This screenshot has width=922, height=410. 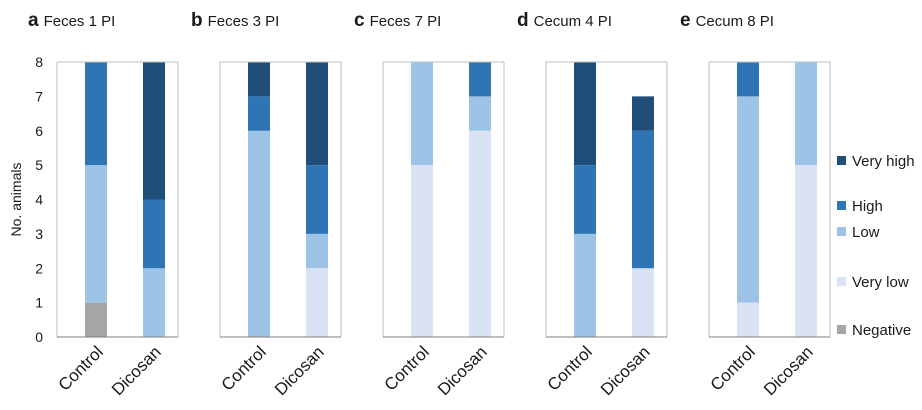 What do you see at coordinates (33, 20) in the screenshot?
I see `panel-letter: a` at bounding box center [33, 20].